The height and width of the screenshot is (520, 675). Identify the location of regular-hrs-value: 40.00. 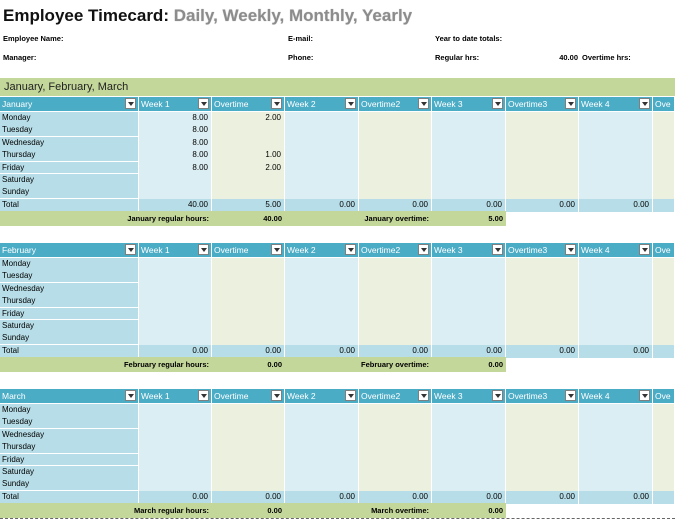
(568, 57).